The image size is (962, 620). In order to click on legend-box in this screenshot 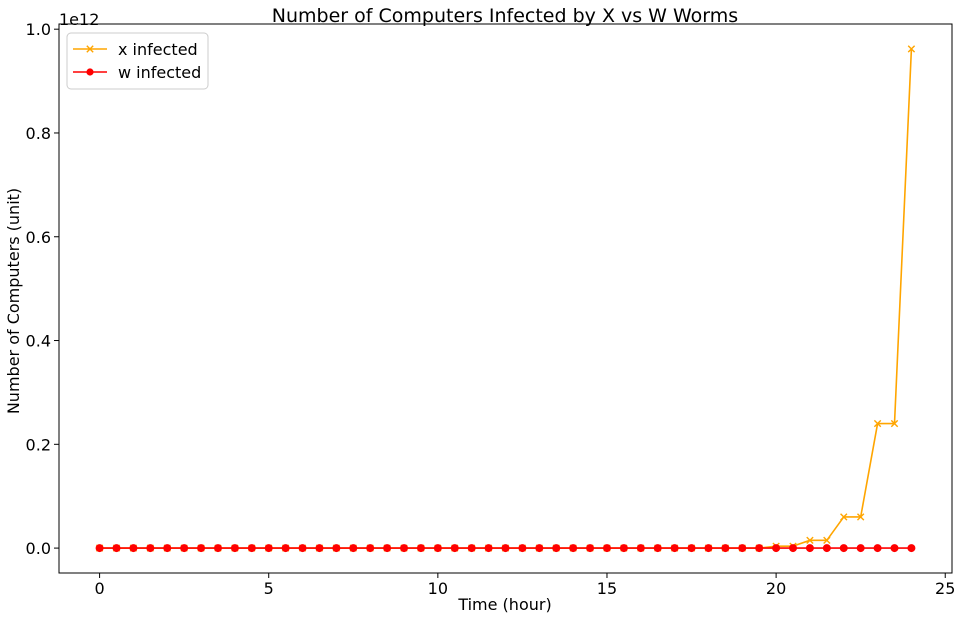, I will do `click(137, 61)`.